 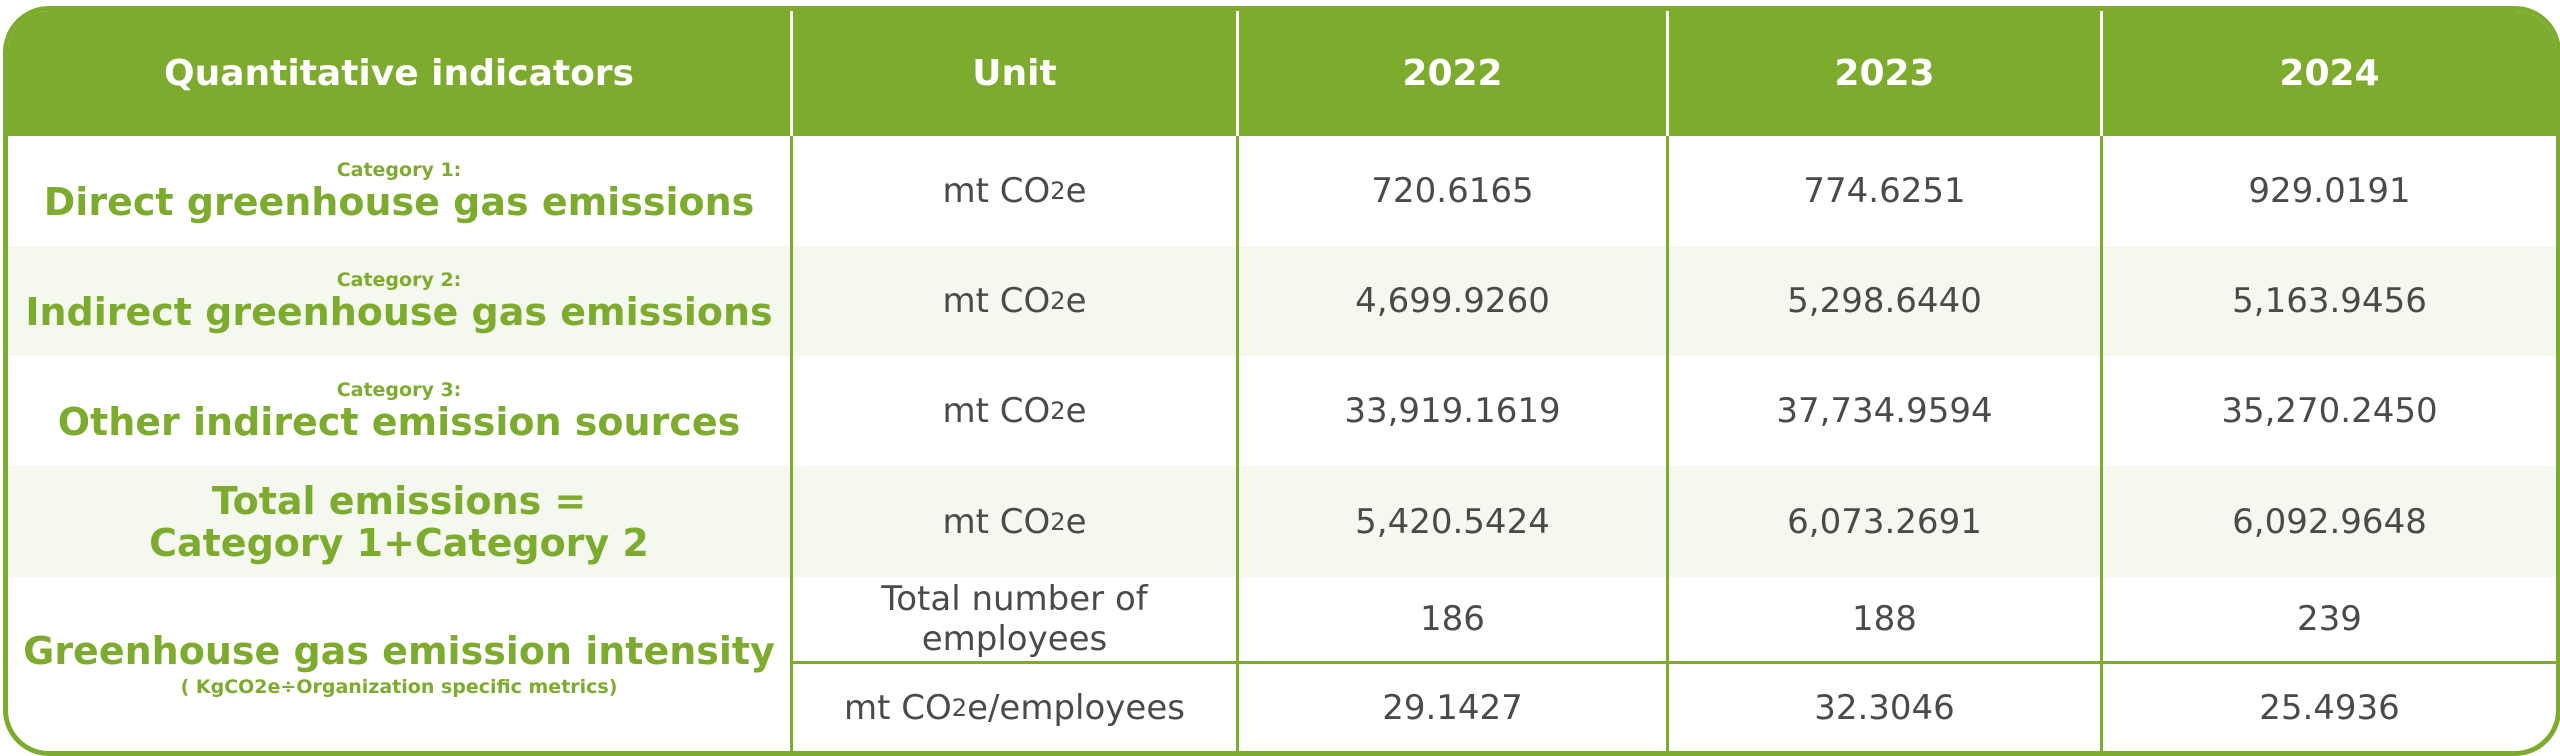 What do you see at coordinates (2329, 707) in the screenshot?
I see `value-cell: 25.4936` at bounding box center [2329, 707].